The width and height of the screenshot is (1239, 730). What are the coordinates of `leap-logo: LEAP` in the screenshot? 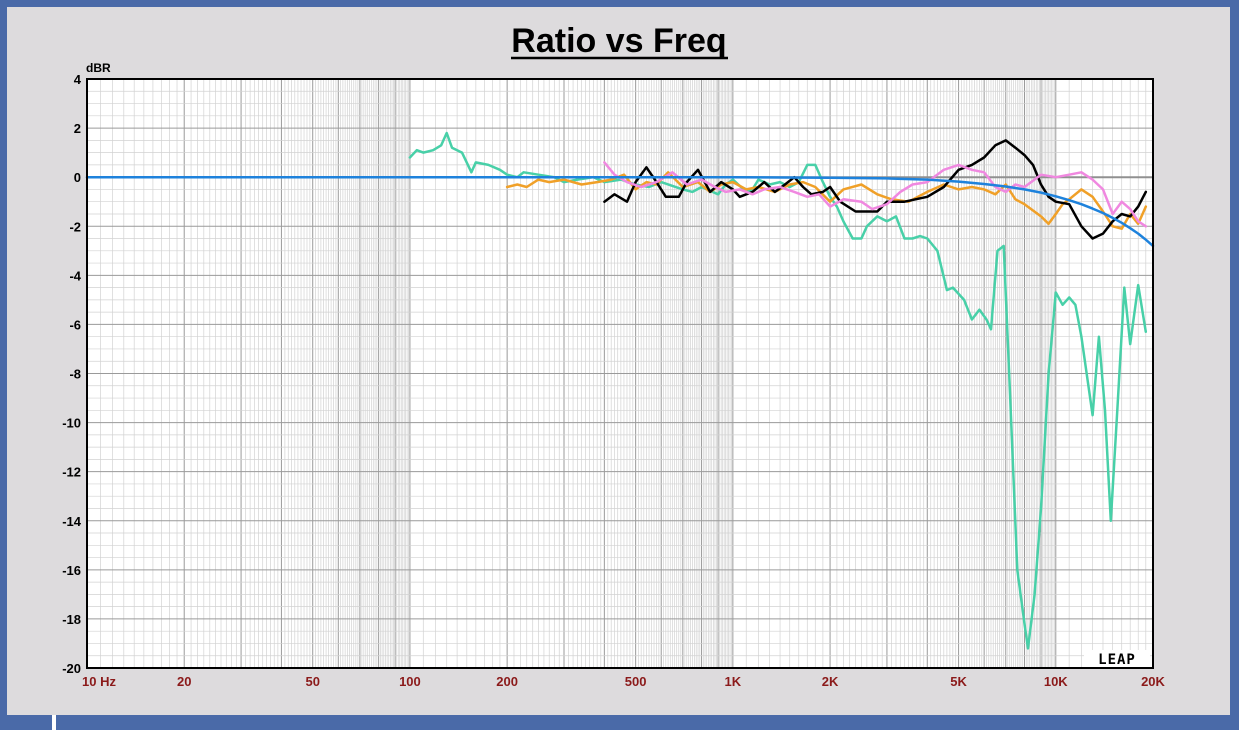 It's located at (1117, 659).